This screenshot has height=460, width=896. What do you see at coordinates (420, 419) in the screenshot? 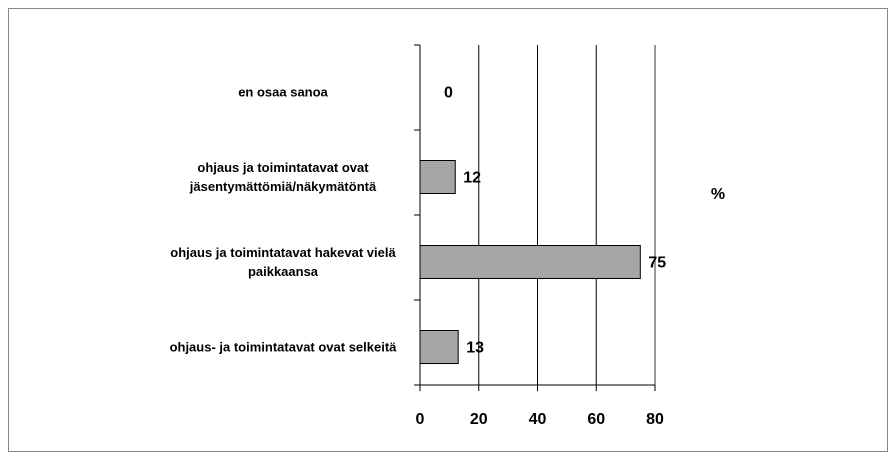
I see `x-tick-label: 0` at bounding box center [420, 419].